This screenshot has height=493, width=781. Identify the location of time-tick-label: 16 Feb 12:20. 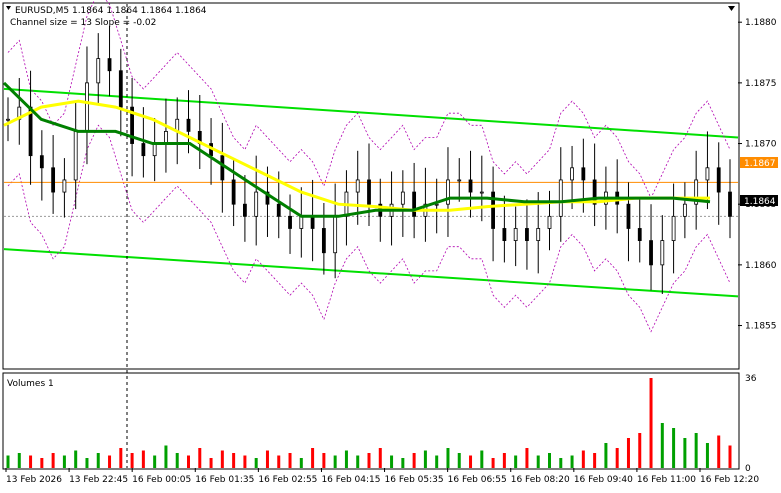
(729, 480).